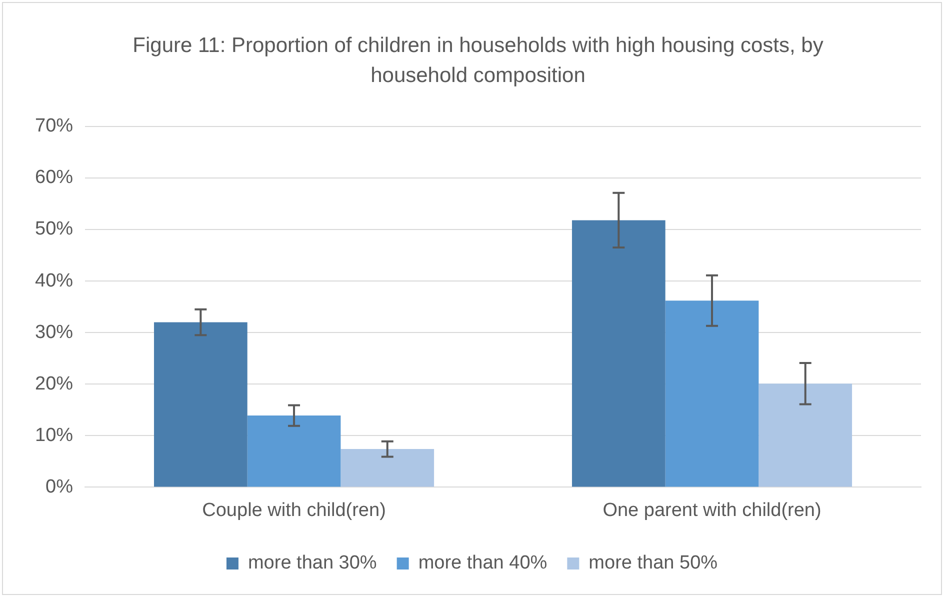  What do you see at coordinates (54, 281) in the screenshot?
I see `y-tick-label: 40%` at bounding box center [54, 281].